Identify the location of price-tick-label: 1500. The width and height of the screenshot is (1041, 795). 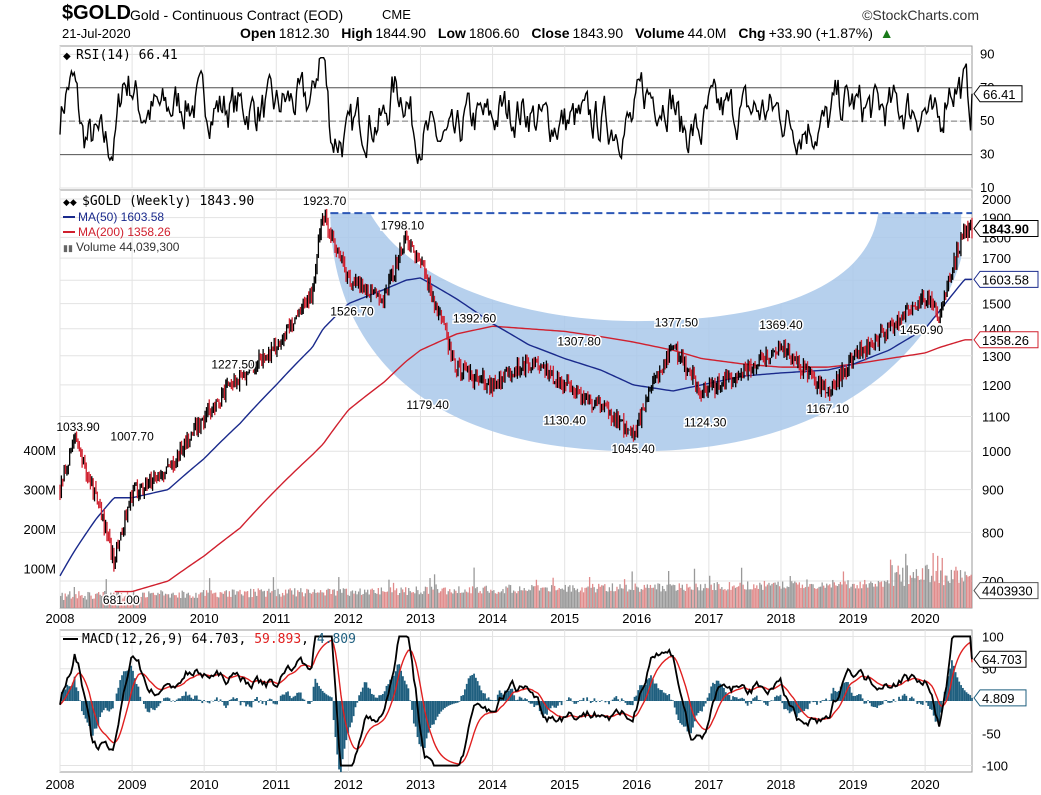
(996, 304).